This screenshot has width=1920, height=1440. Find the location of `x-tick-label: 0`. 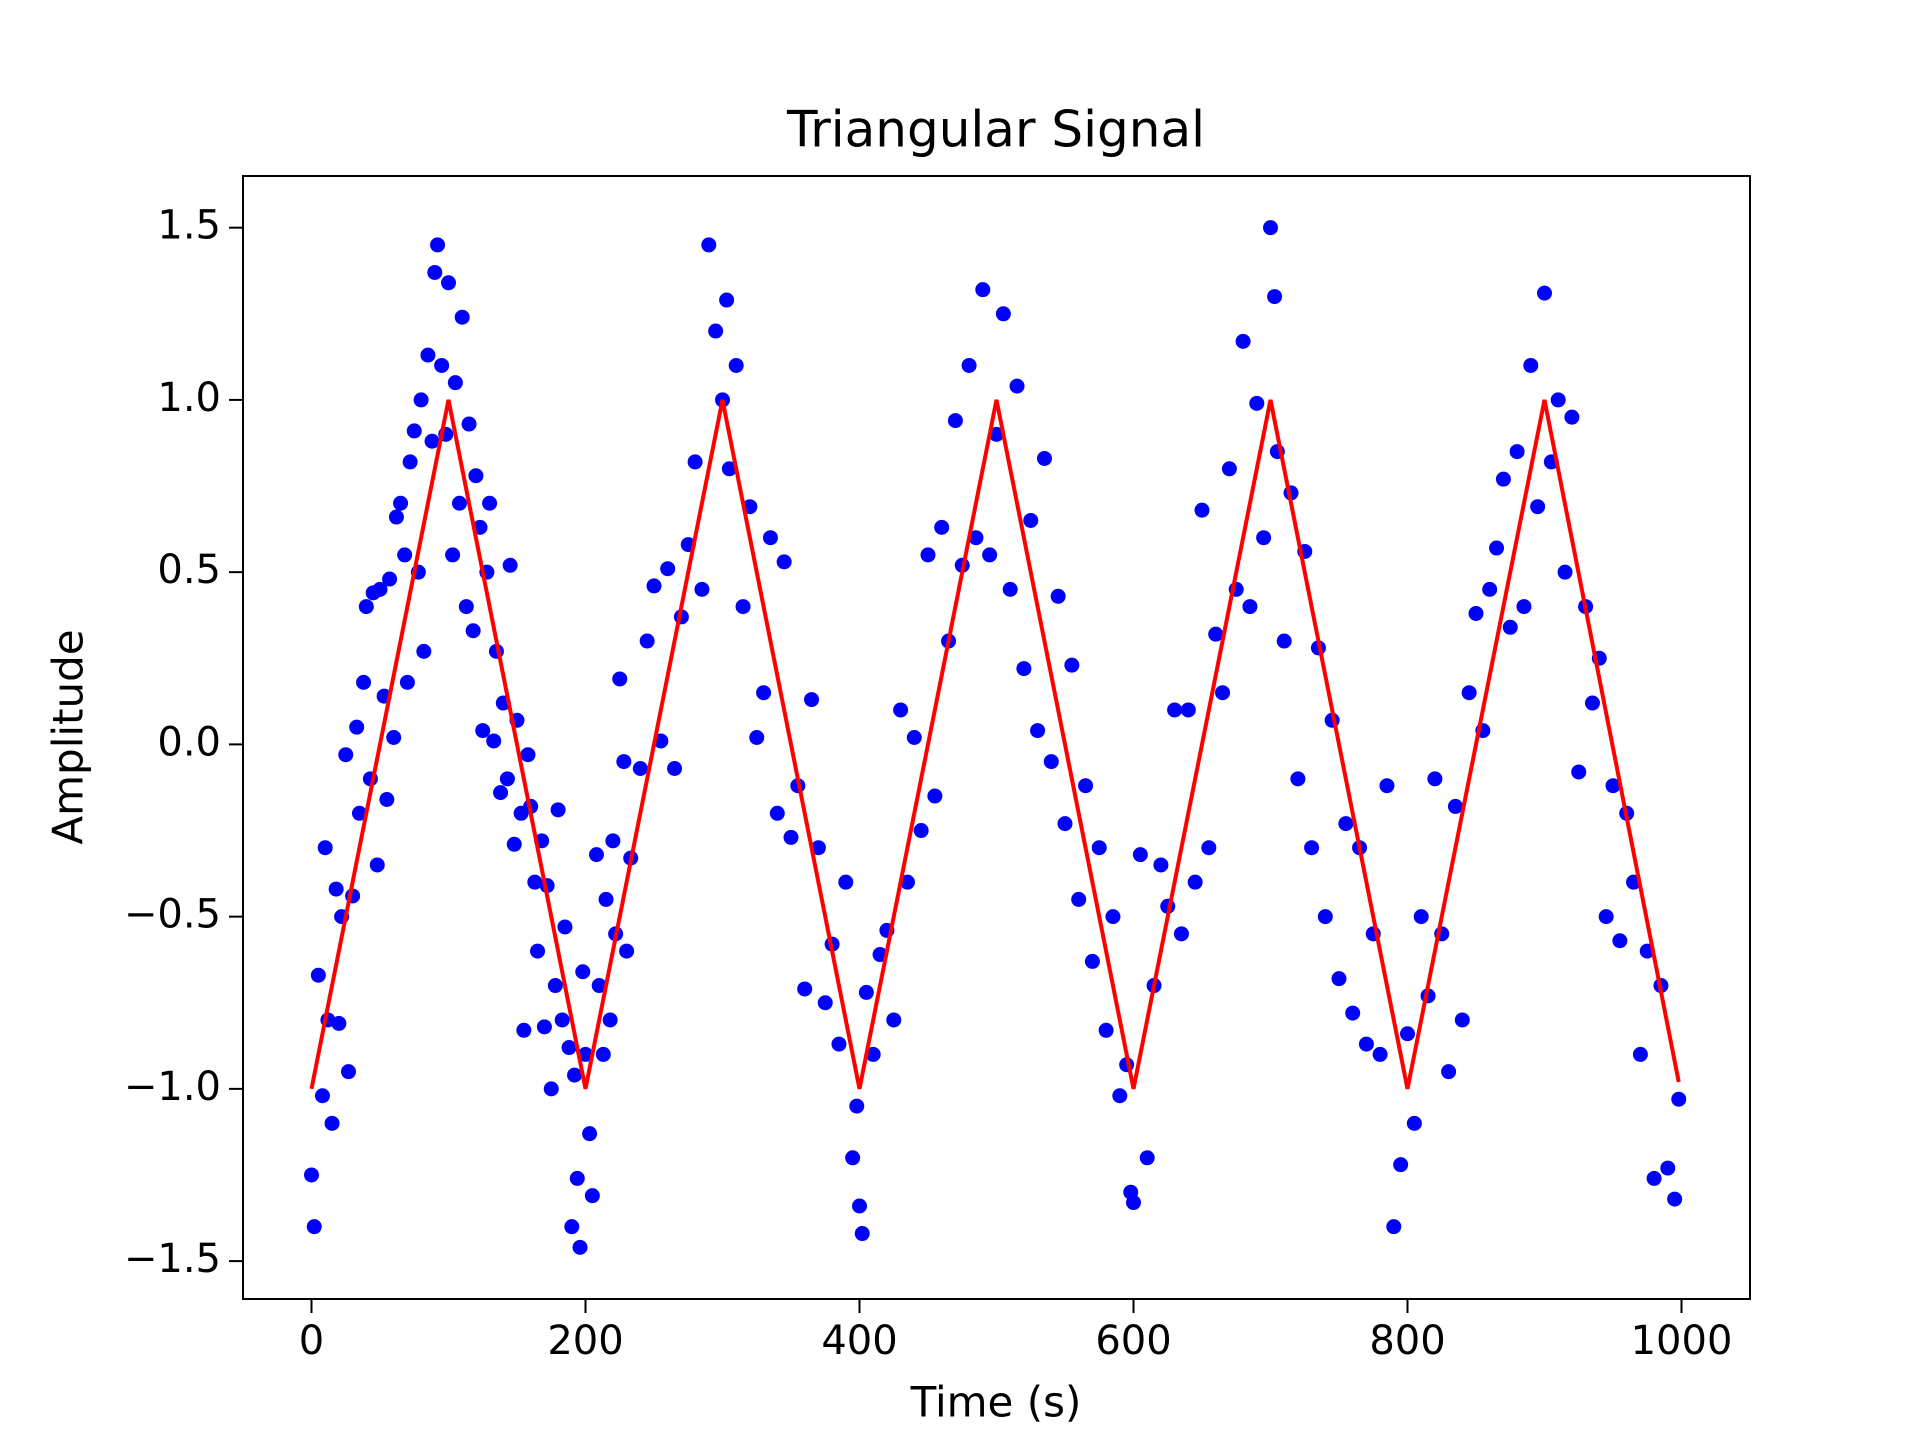

x-tick-label: 0 is located at coordinates (311, 1341).